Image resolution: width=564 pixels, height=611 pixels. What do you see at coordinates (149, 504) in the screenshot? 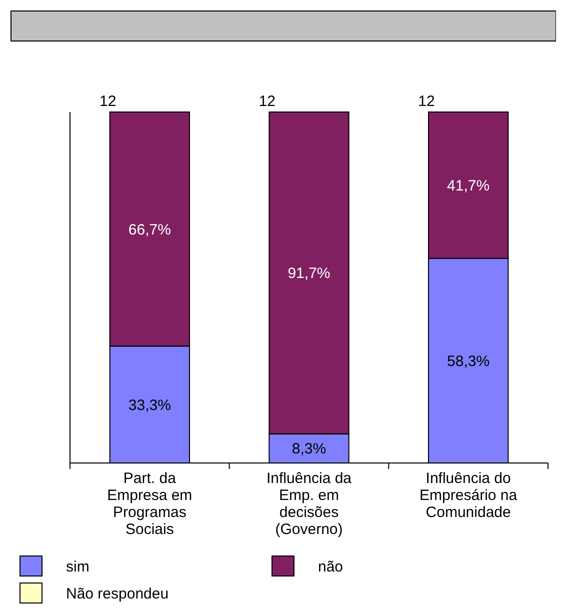
I see `x-tick-label: Part. da Empresa em Programas Sociais` at bounding box center [149, 504].